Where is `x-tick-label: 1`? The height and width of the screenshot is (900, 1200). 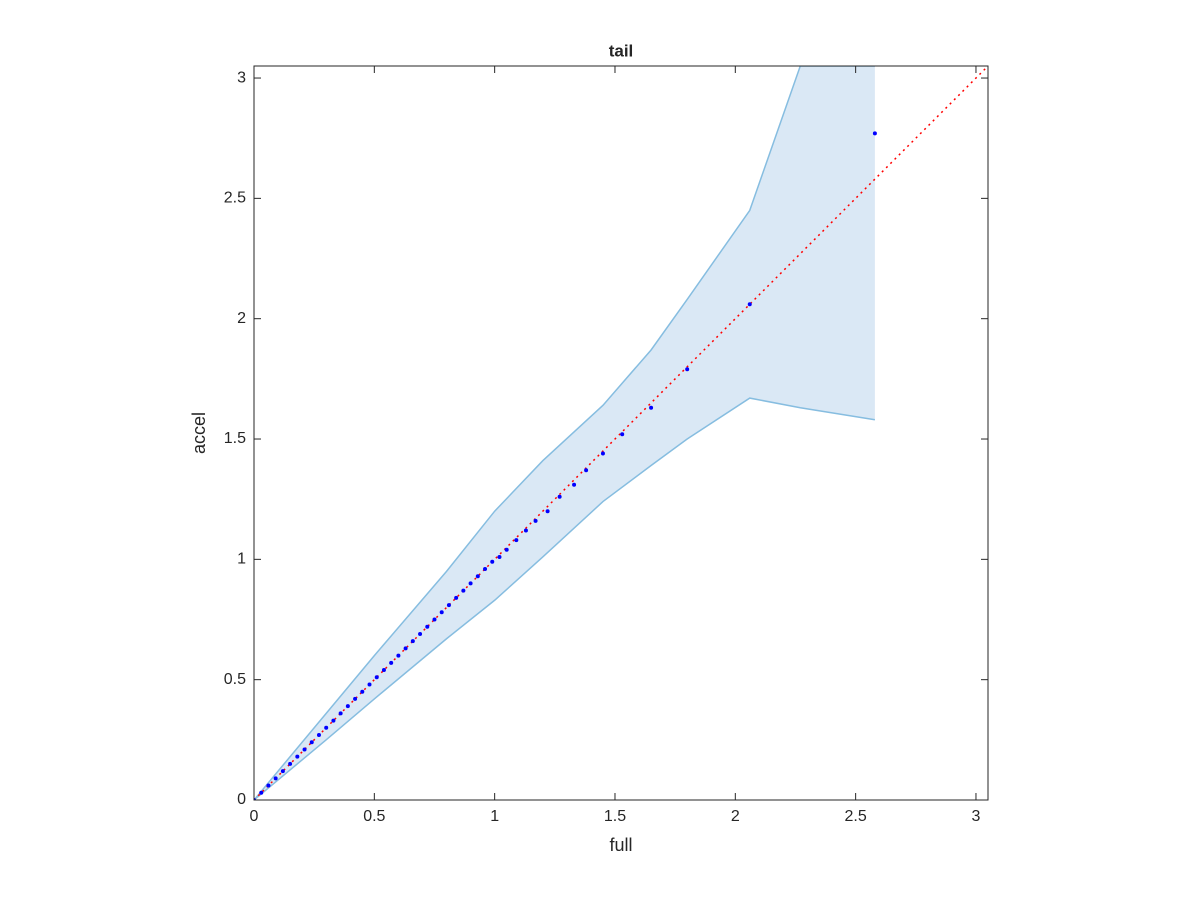 x-tick-label: 1 is located at coordinates (494, 816).